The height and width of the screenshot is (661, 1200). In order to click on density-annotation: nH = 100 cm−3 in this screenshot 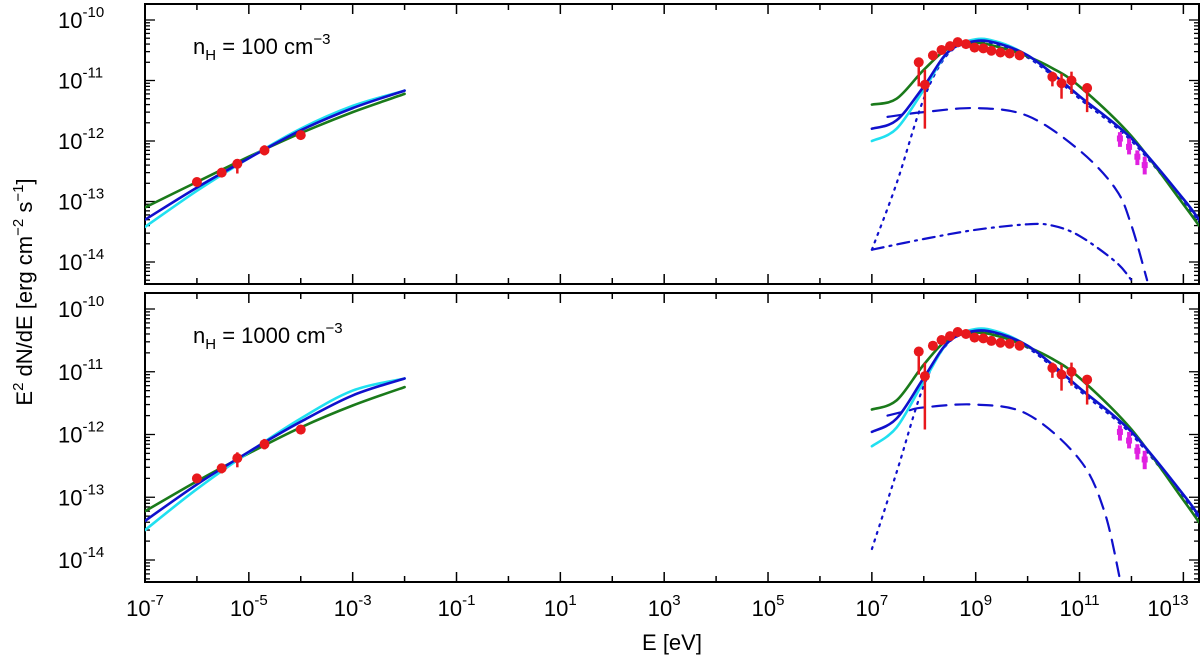, I will do `click(261, 47)`.